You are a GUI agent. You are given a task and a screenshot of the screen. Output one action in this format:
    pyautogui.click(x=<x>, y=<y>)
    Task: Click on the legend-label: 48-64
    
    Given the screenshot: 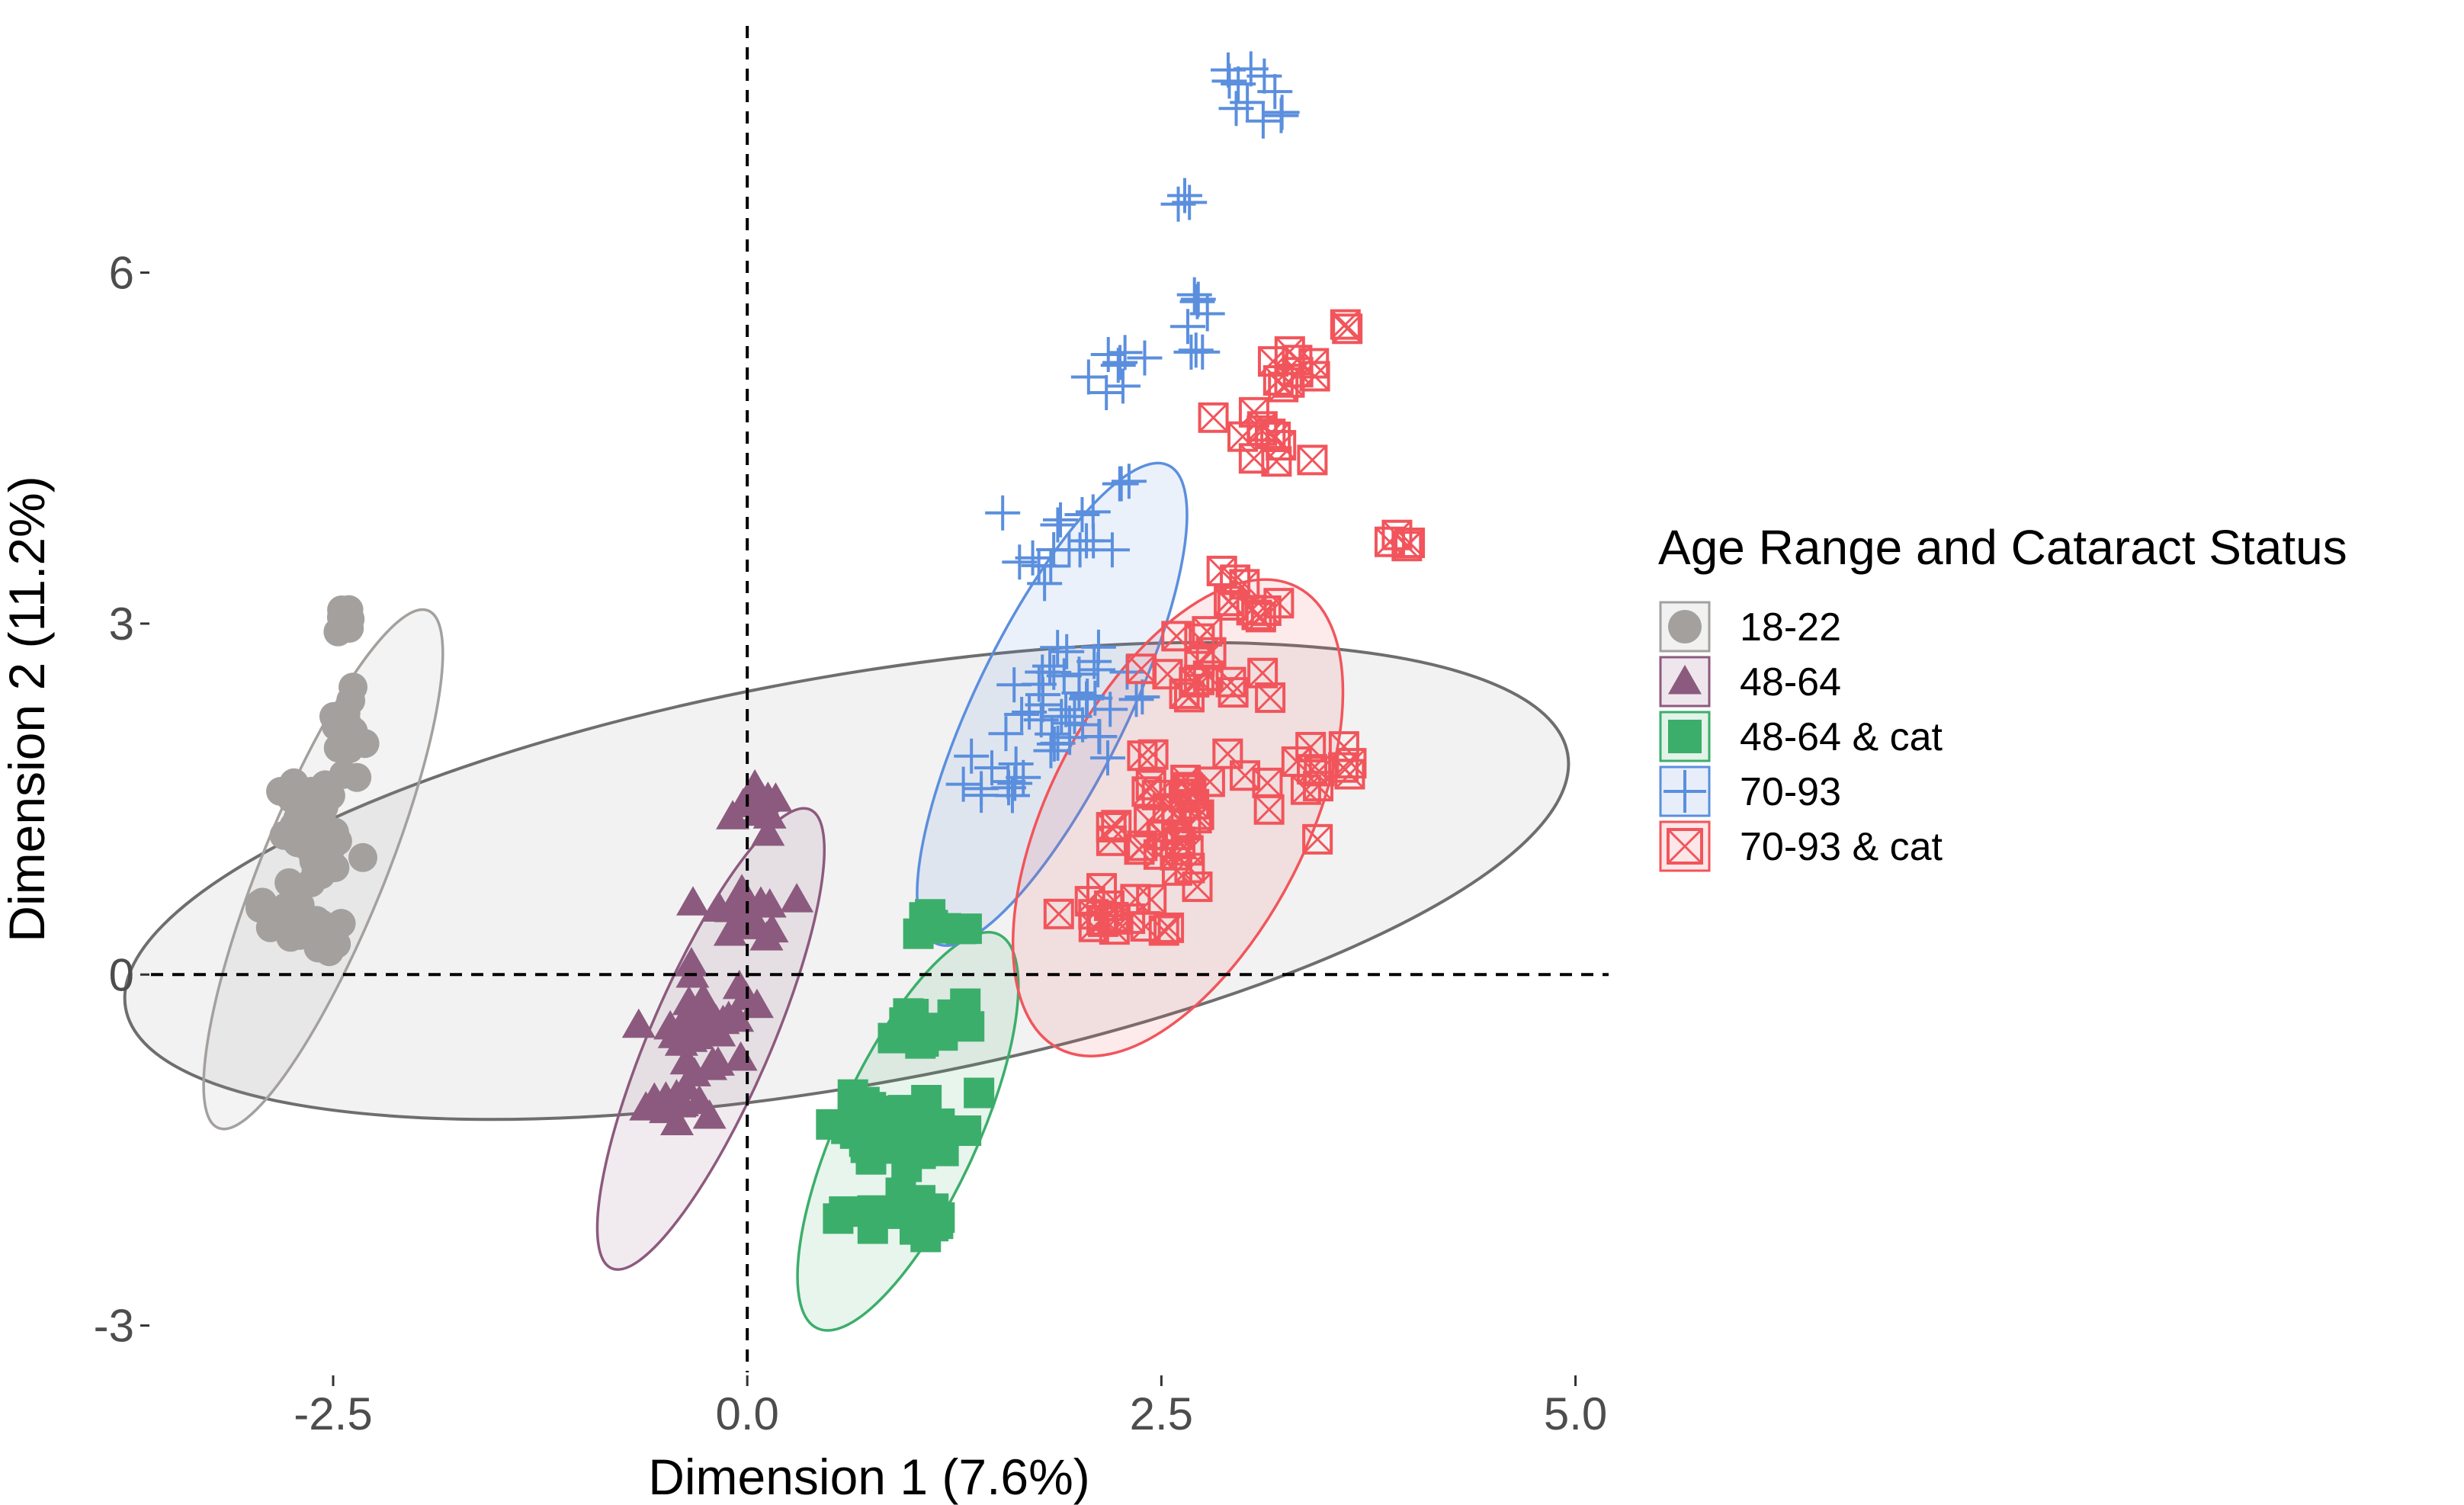 What is the action you would take?
    pyautogui.click(x=1791, y=682)
    